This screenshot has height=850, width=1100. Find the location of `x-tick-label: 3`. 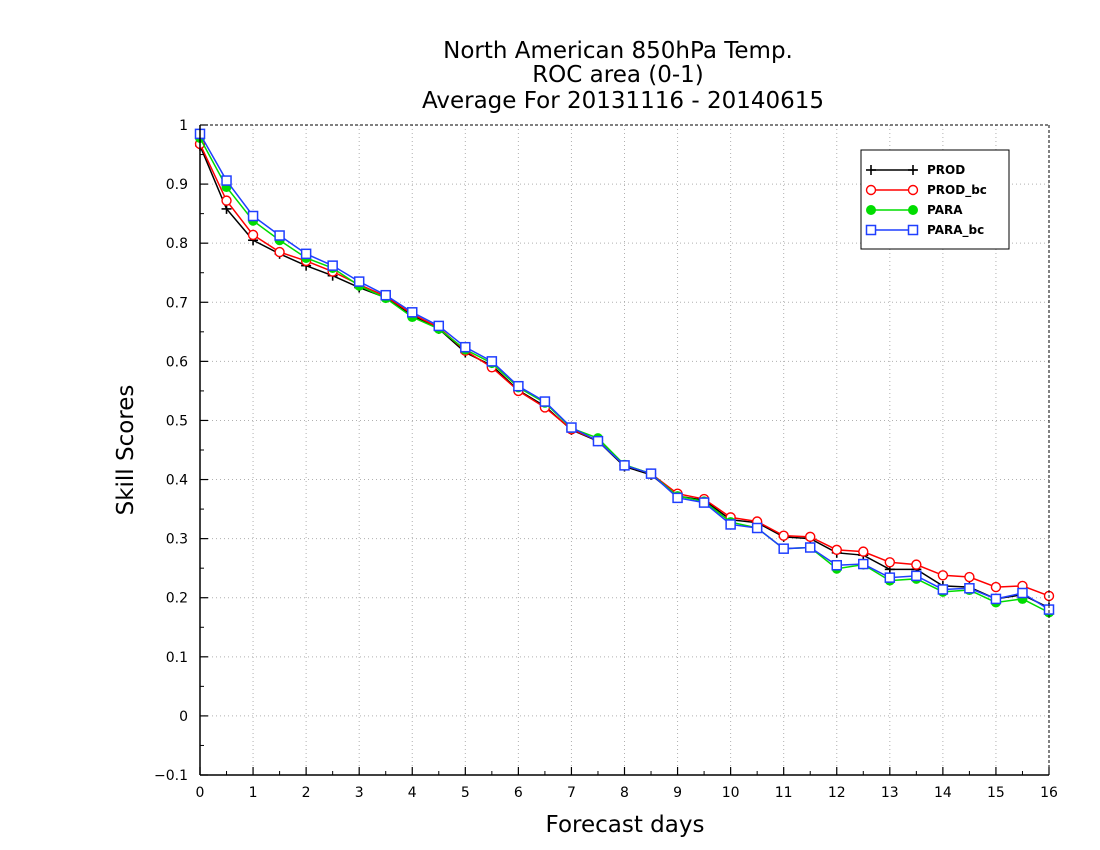

x-tick-label: 3 is located at coordinates (359, 793).